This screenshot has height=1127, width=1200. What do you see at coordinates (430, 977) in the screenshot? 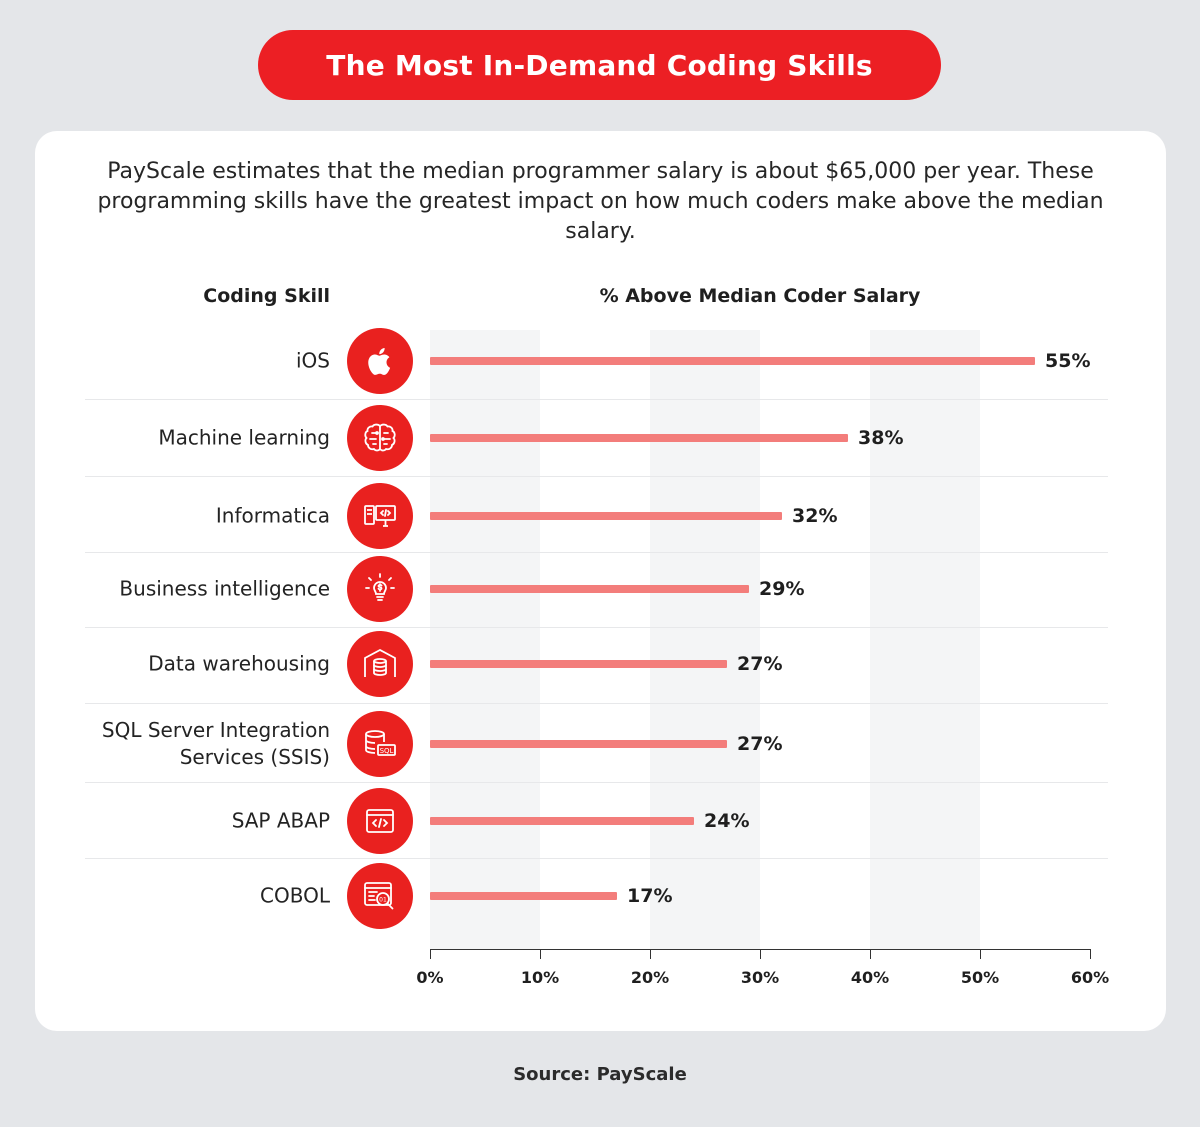
I see `x-tick-label: 0%` at bounding box center [430, 977].